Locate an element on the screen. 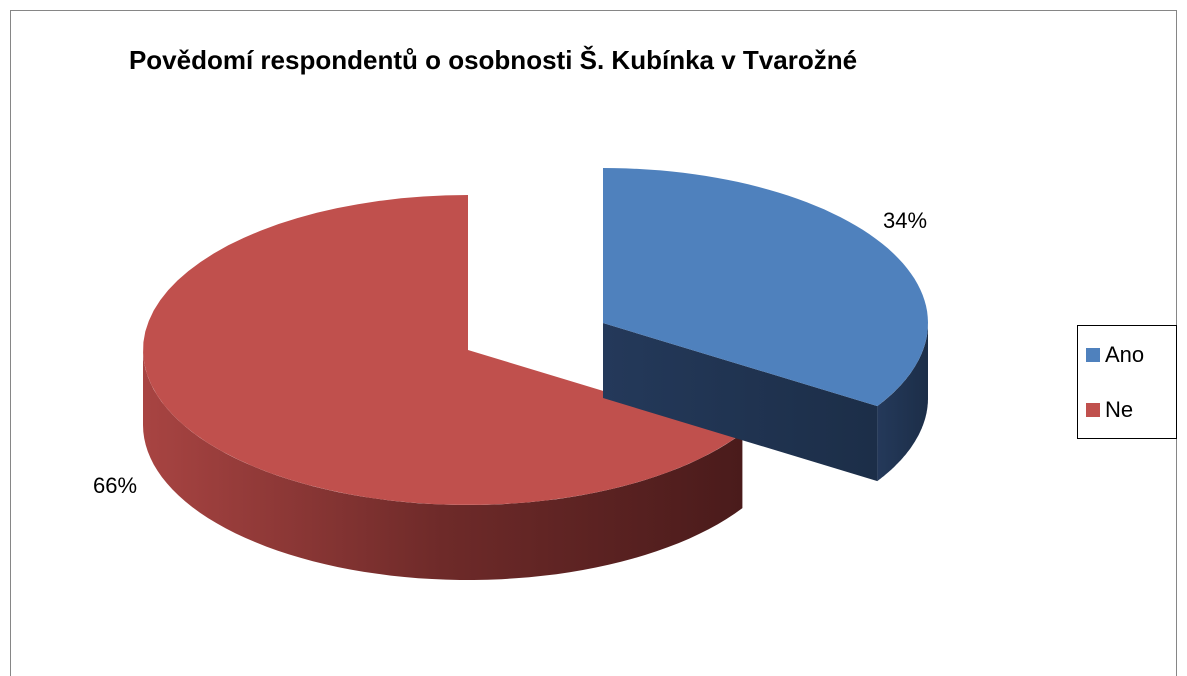  data-label: 66% is located at coordinates (115, 485).